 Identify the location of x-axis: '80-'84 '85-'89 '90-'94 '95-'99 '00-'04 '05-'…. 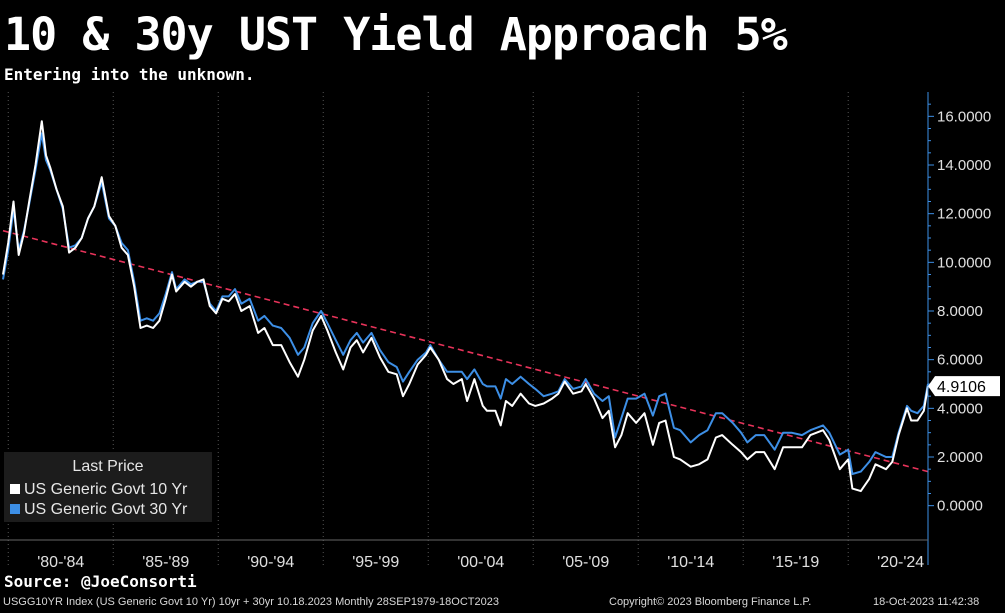
(464, 555).